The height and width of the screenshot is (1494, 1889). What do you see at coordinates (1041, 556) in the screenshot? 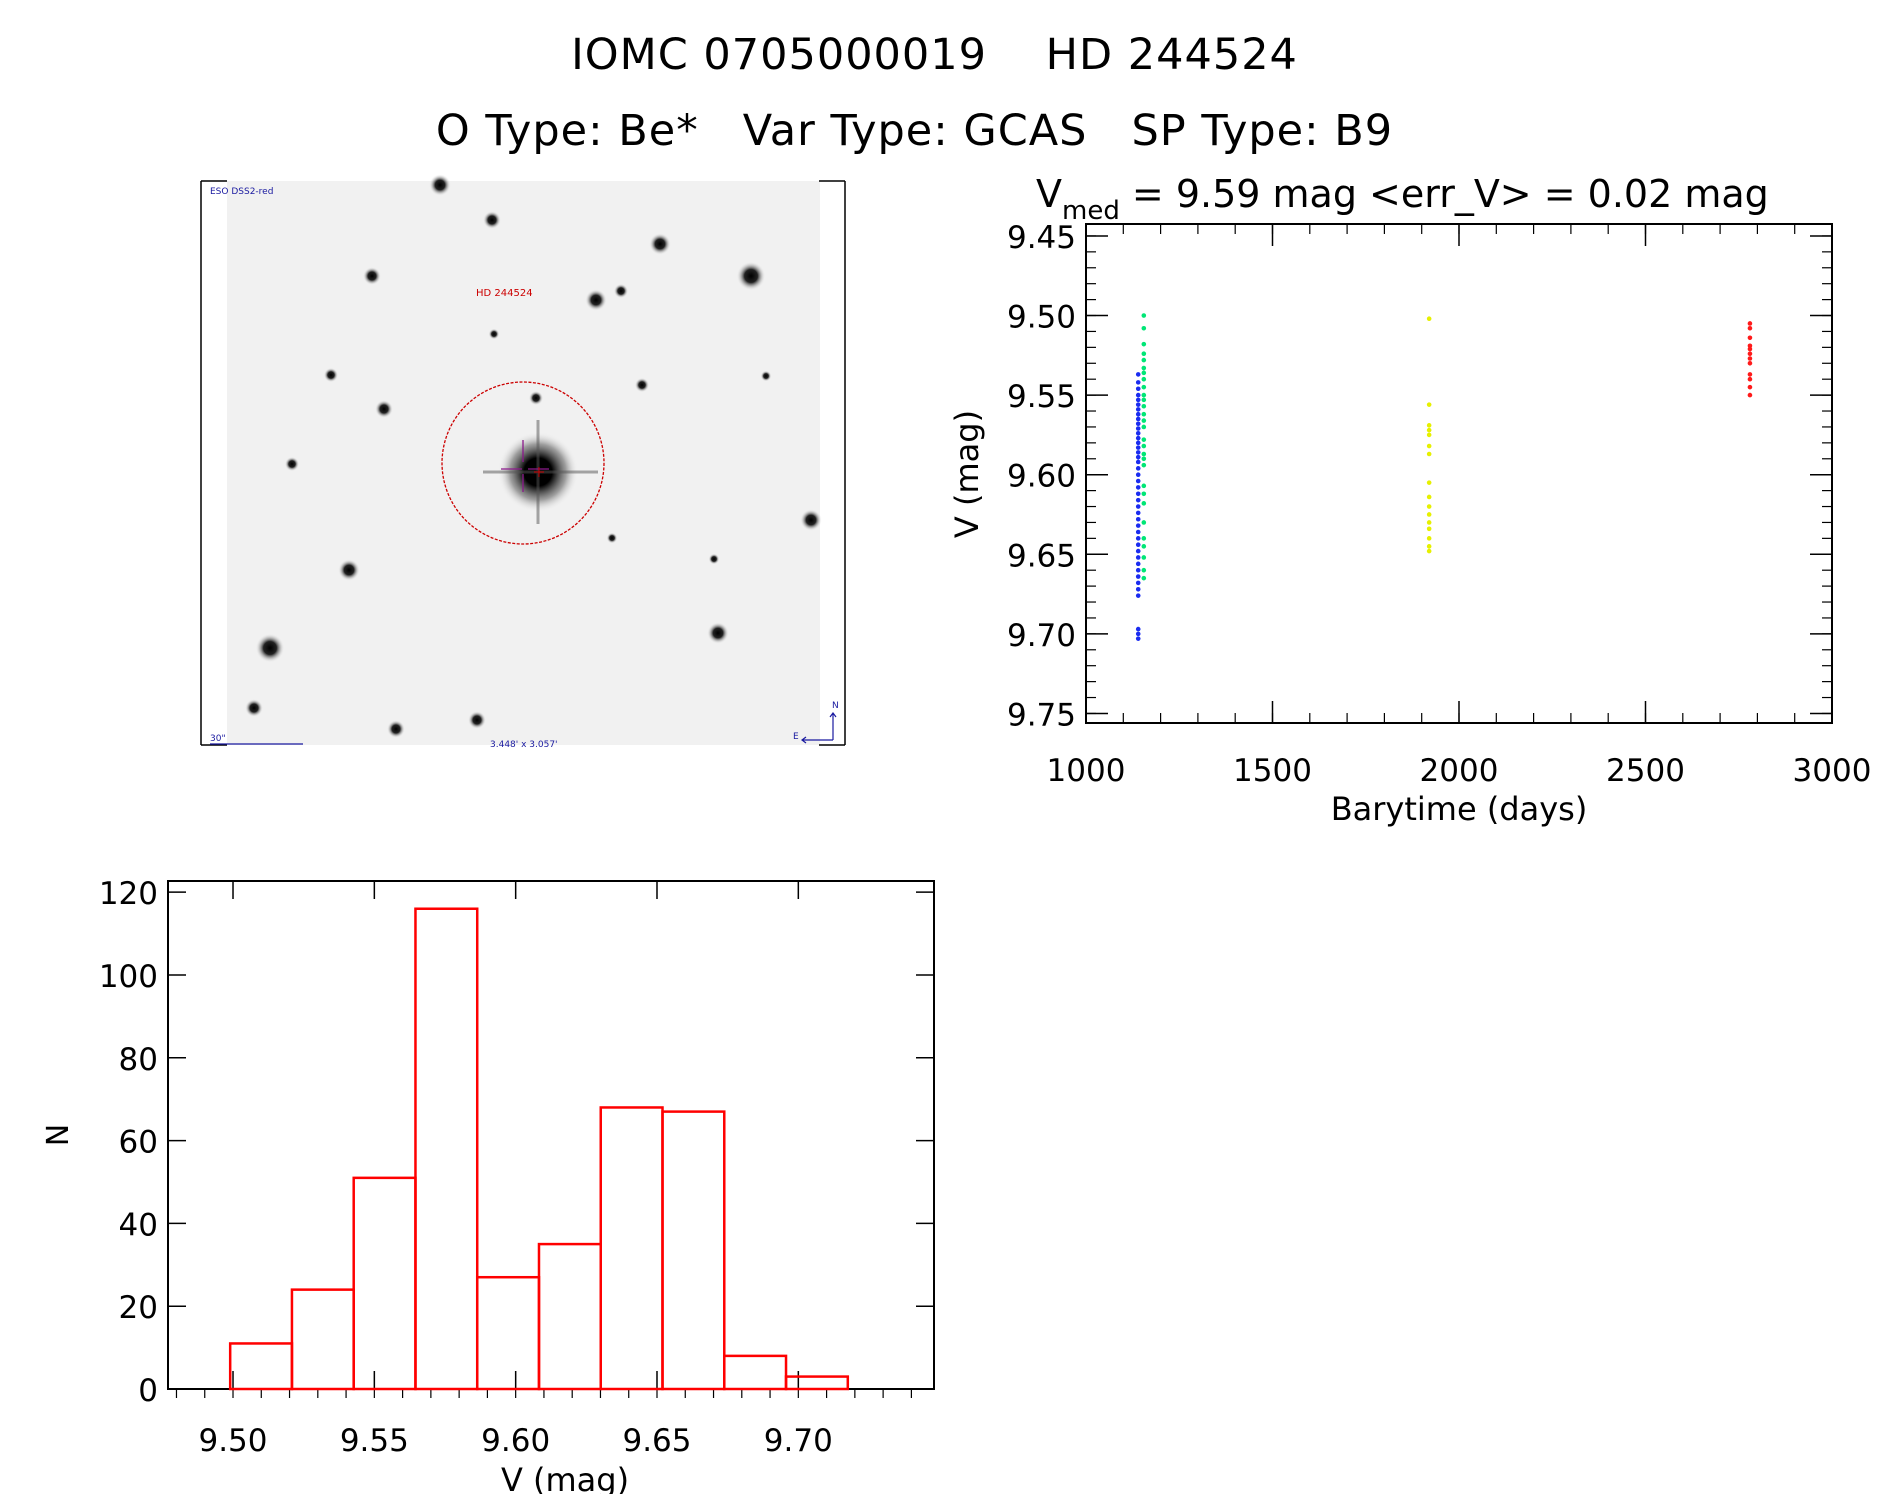
I see `y-tick-label: 9.65` at bounding box center [1041, 556].